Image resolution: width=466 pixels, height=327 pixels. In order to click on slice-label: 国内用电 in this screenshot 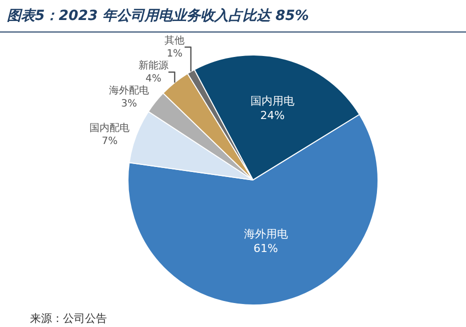, I will do `click(272, 101)`.